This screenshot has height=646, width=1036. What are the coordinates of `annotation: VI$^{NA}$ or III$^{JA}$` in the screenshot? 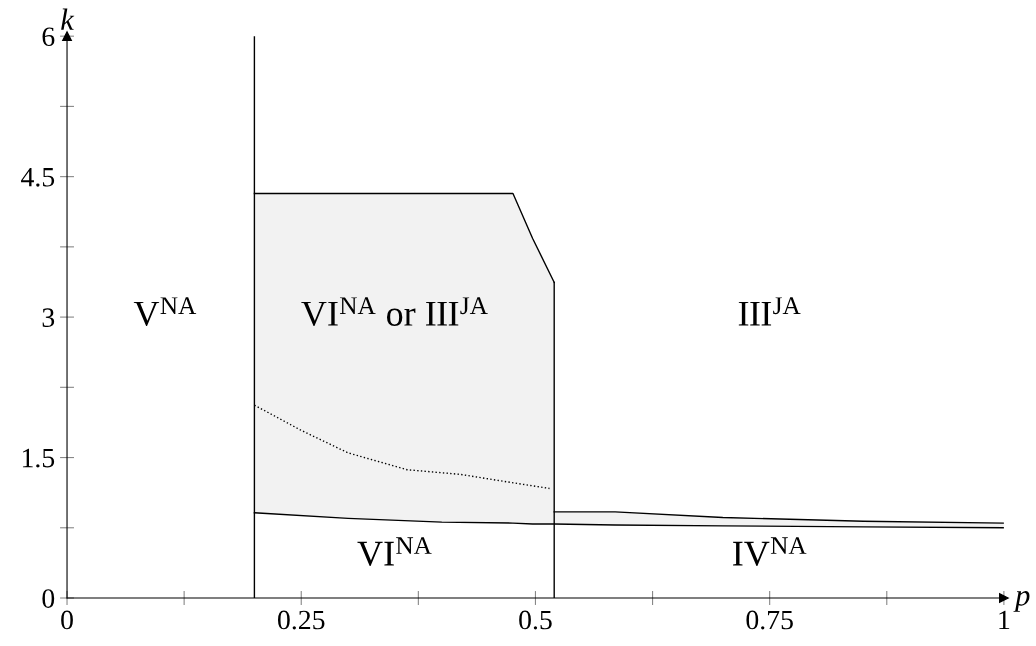 It's located at (394, 312).